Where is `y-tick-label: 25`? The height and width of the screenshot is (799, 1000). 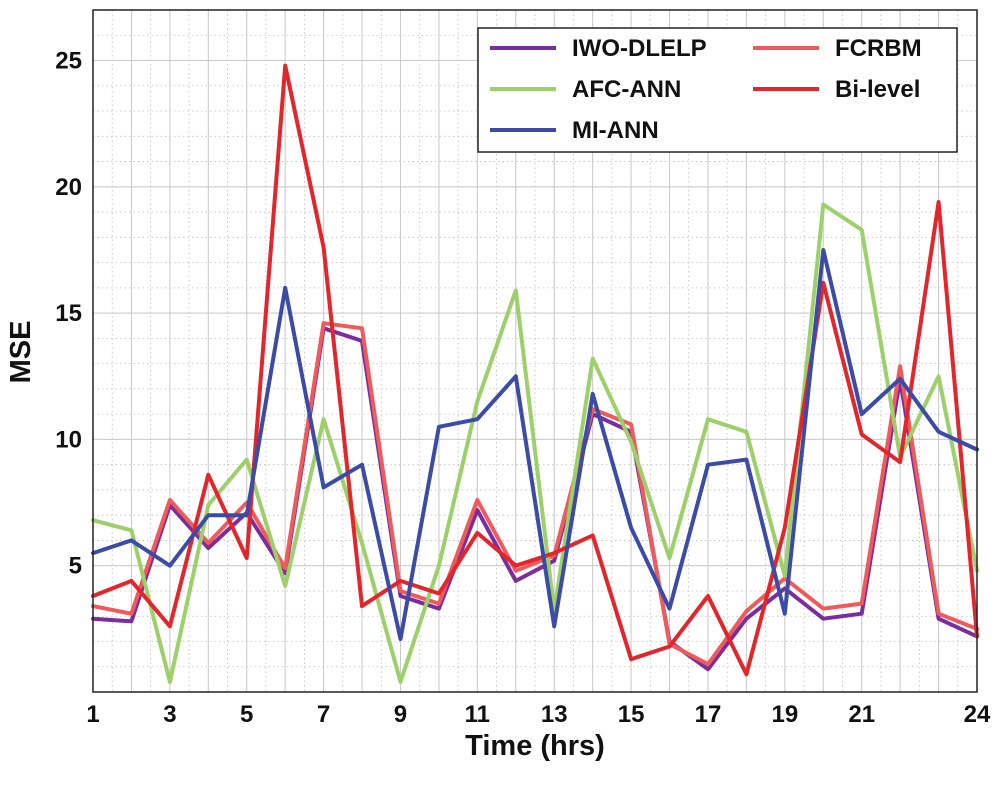
y-tick-label: 25 is located at coordinates (68, 61).